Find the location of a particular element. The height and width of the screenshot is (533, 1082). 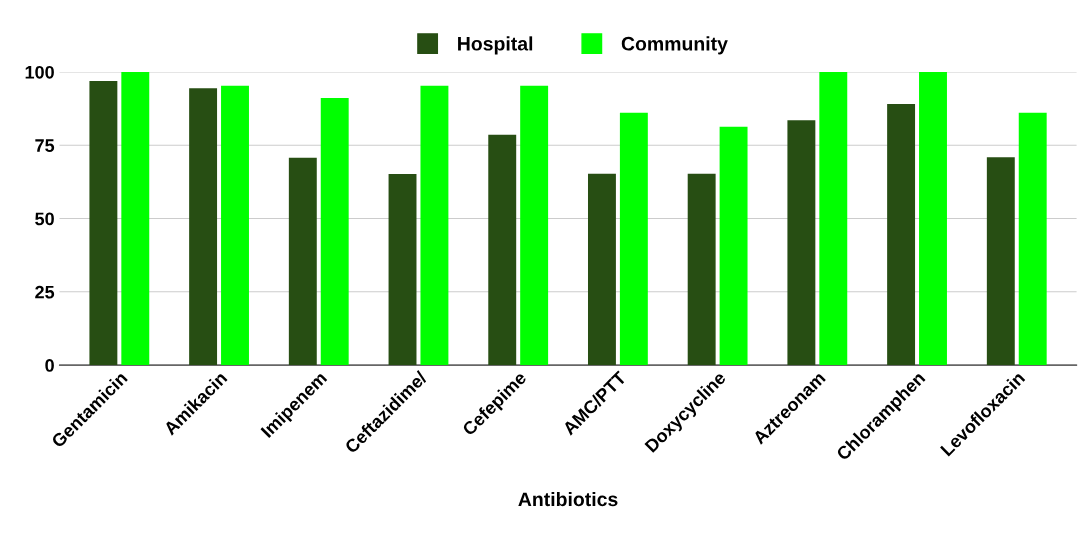

y-tick-label: 0 is located at coordinates (49, 365).